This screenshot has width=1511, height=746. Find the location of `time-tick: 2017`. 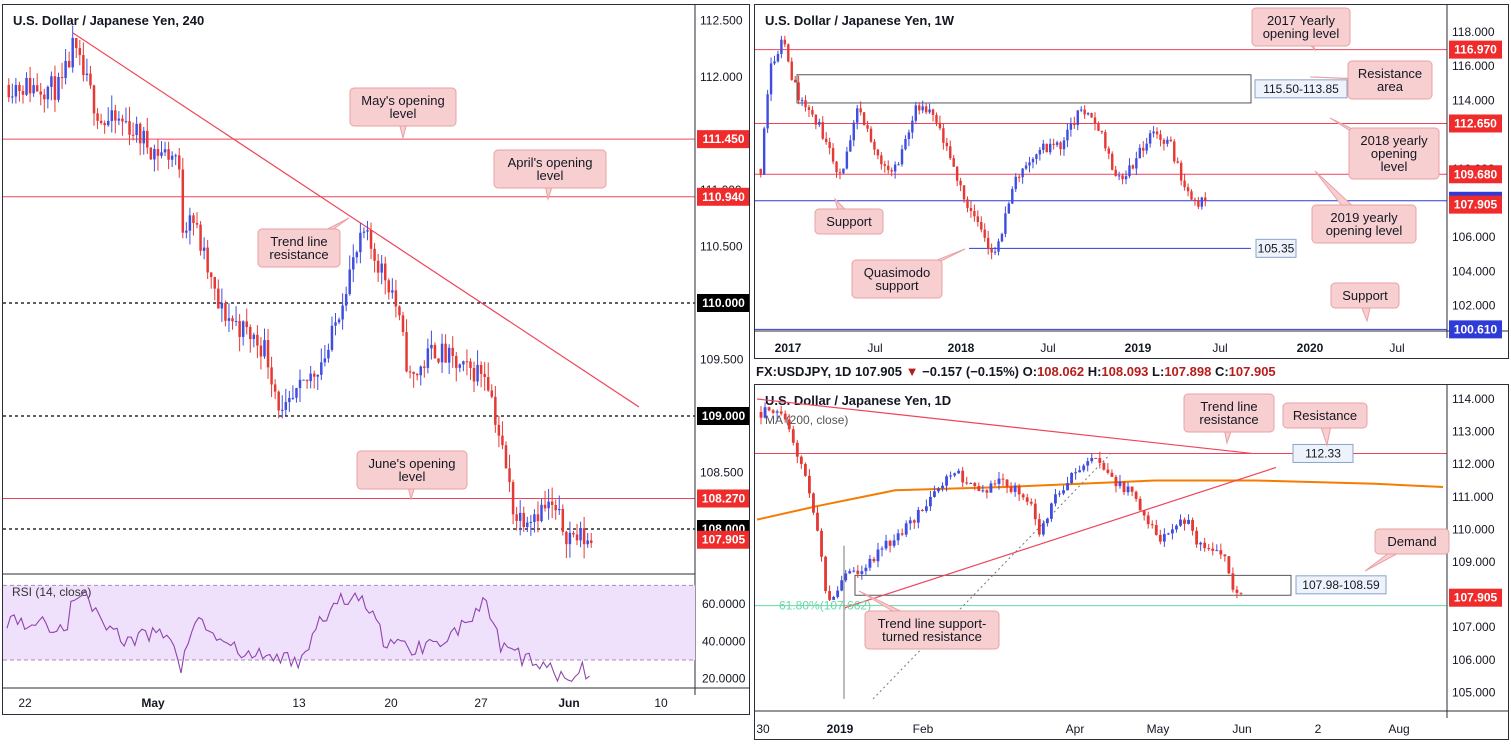

time-tick: 2017 is located at coordinates (788, 348).